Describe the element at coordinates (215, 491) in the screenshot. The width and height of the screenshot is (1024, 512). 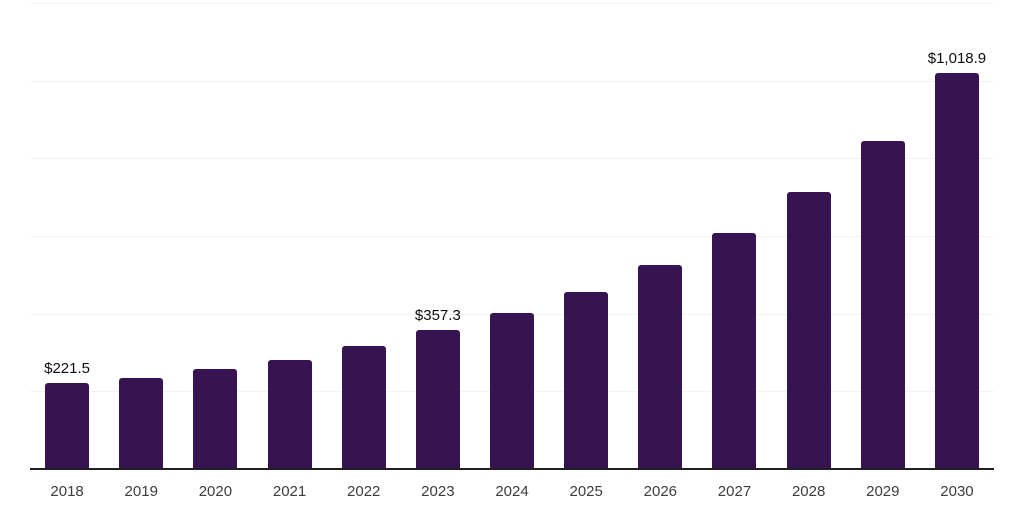
I see `x-tick-2020: 2020` at that location.